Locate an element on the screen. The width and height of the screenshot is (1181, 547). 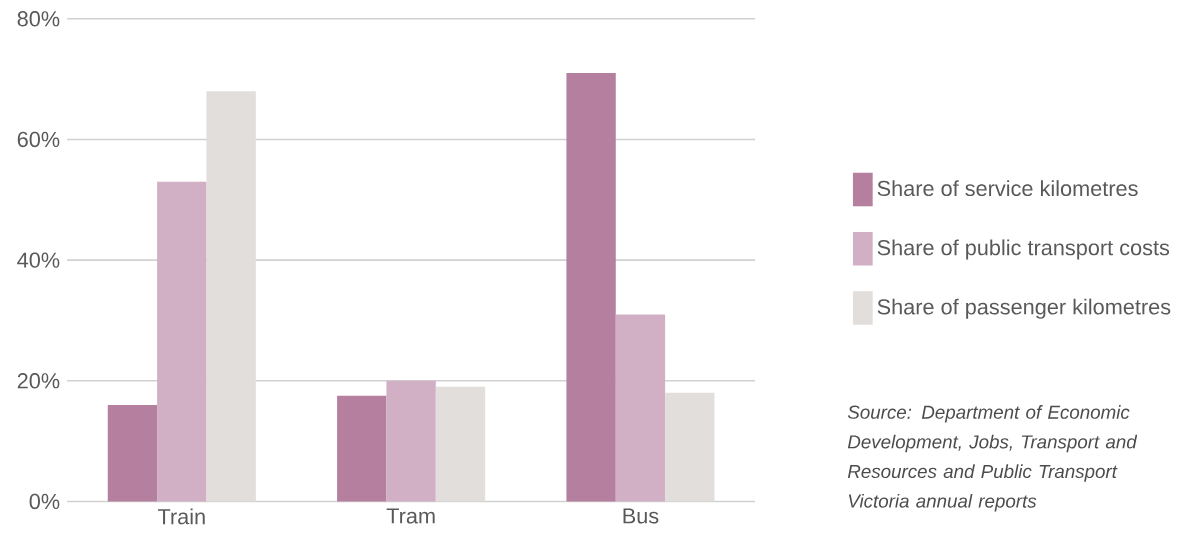
legend-label: Share of passenger kilometres is located at coordinates (1024, 308).